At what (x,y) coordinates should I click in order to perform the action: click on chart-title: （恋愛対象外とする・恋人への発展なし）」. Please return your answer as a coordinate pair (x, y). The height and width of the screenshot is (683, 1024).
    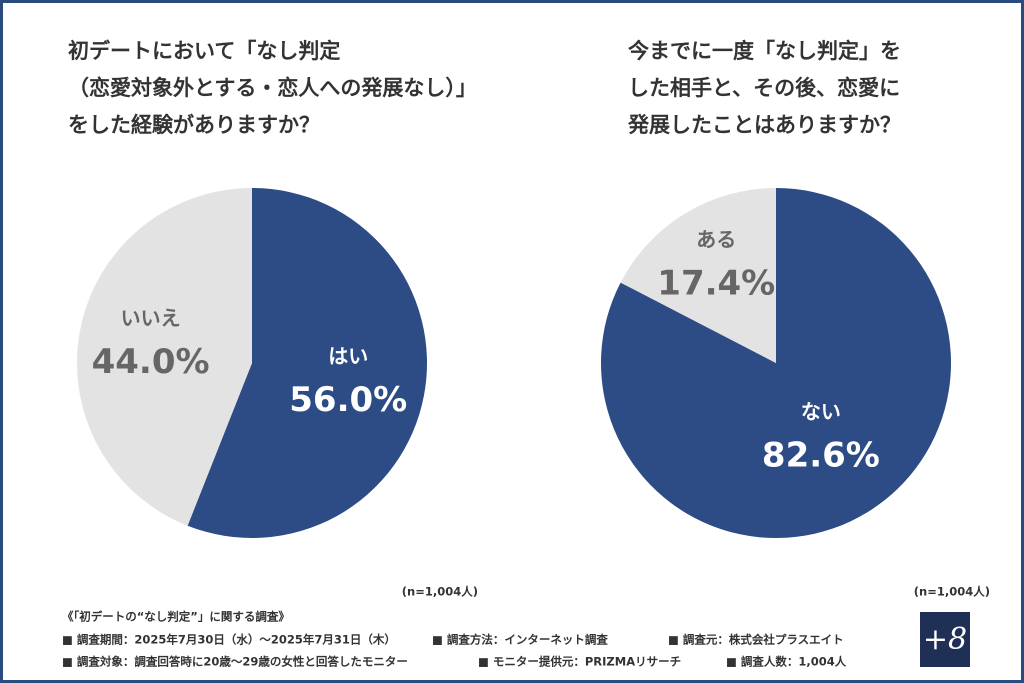
    Looking at the image, I should click on (272, 88).